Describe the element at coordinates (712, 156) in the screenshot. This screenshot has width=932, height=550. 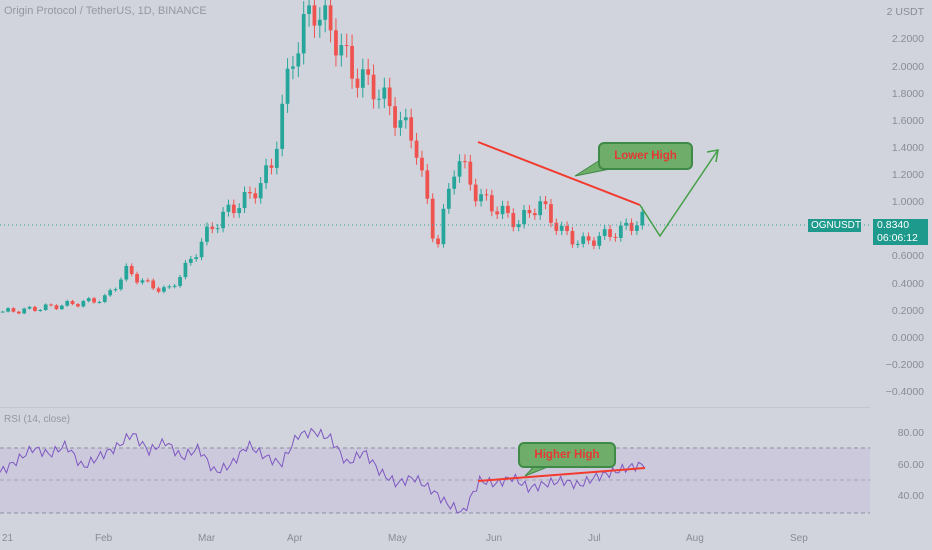
I see `projection-arrow-head` at that location.